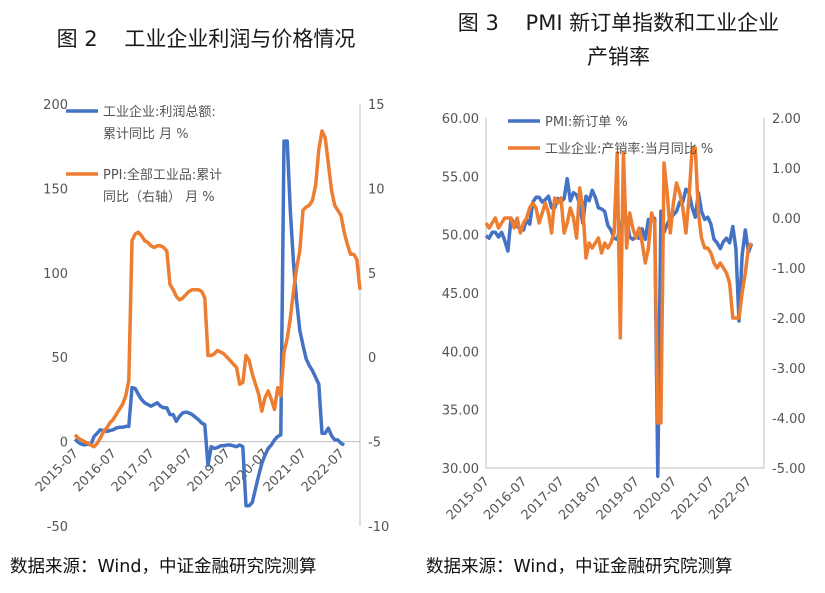 This screenshot has width=825, height=593. Describe the element at coordinates (159, 112) in the screenshot. I see `legend-label: 工业企业:利润总额:` at that location.